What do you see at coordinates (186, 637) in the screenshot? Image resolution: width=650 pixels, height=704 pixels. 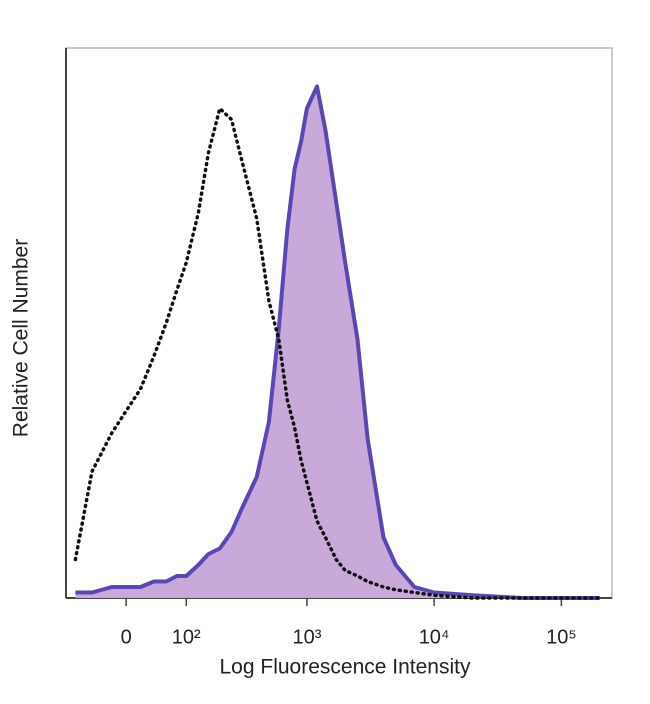 I see `x-tick-label: 10²` at bounding box center [186, 637].